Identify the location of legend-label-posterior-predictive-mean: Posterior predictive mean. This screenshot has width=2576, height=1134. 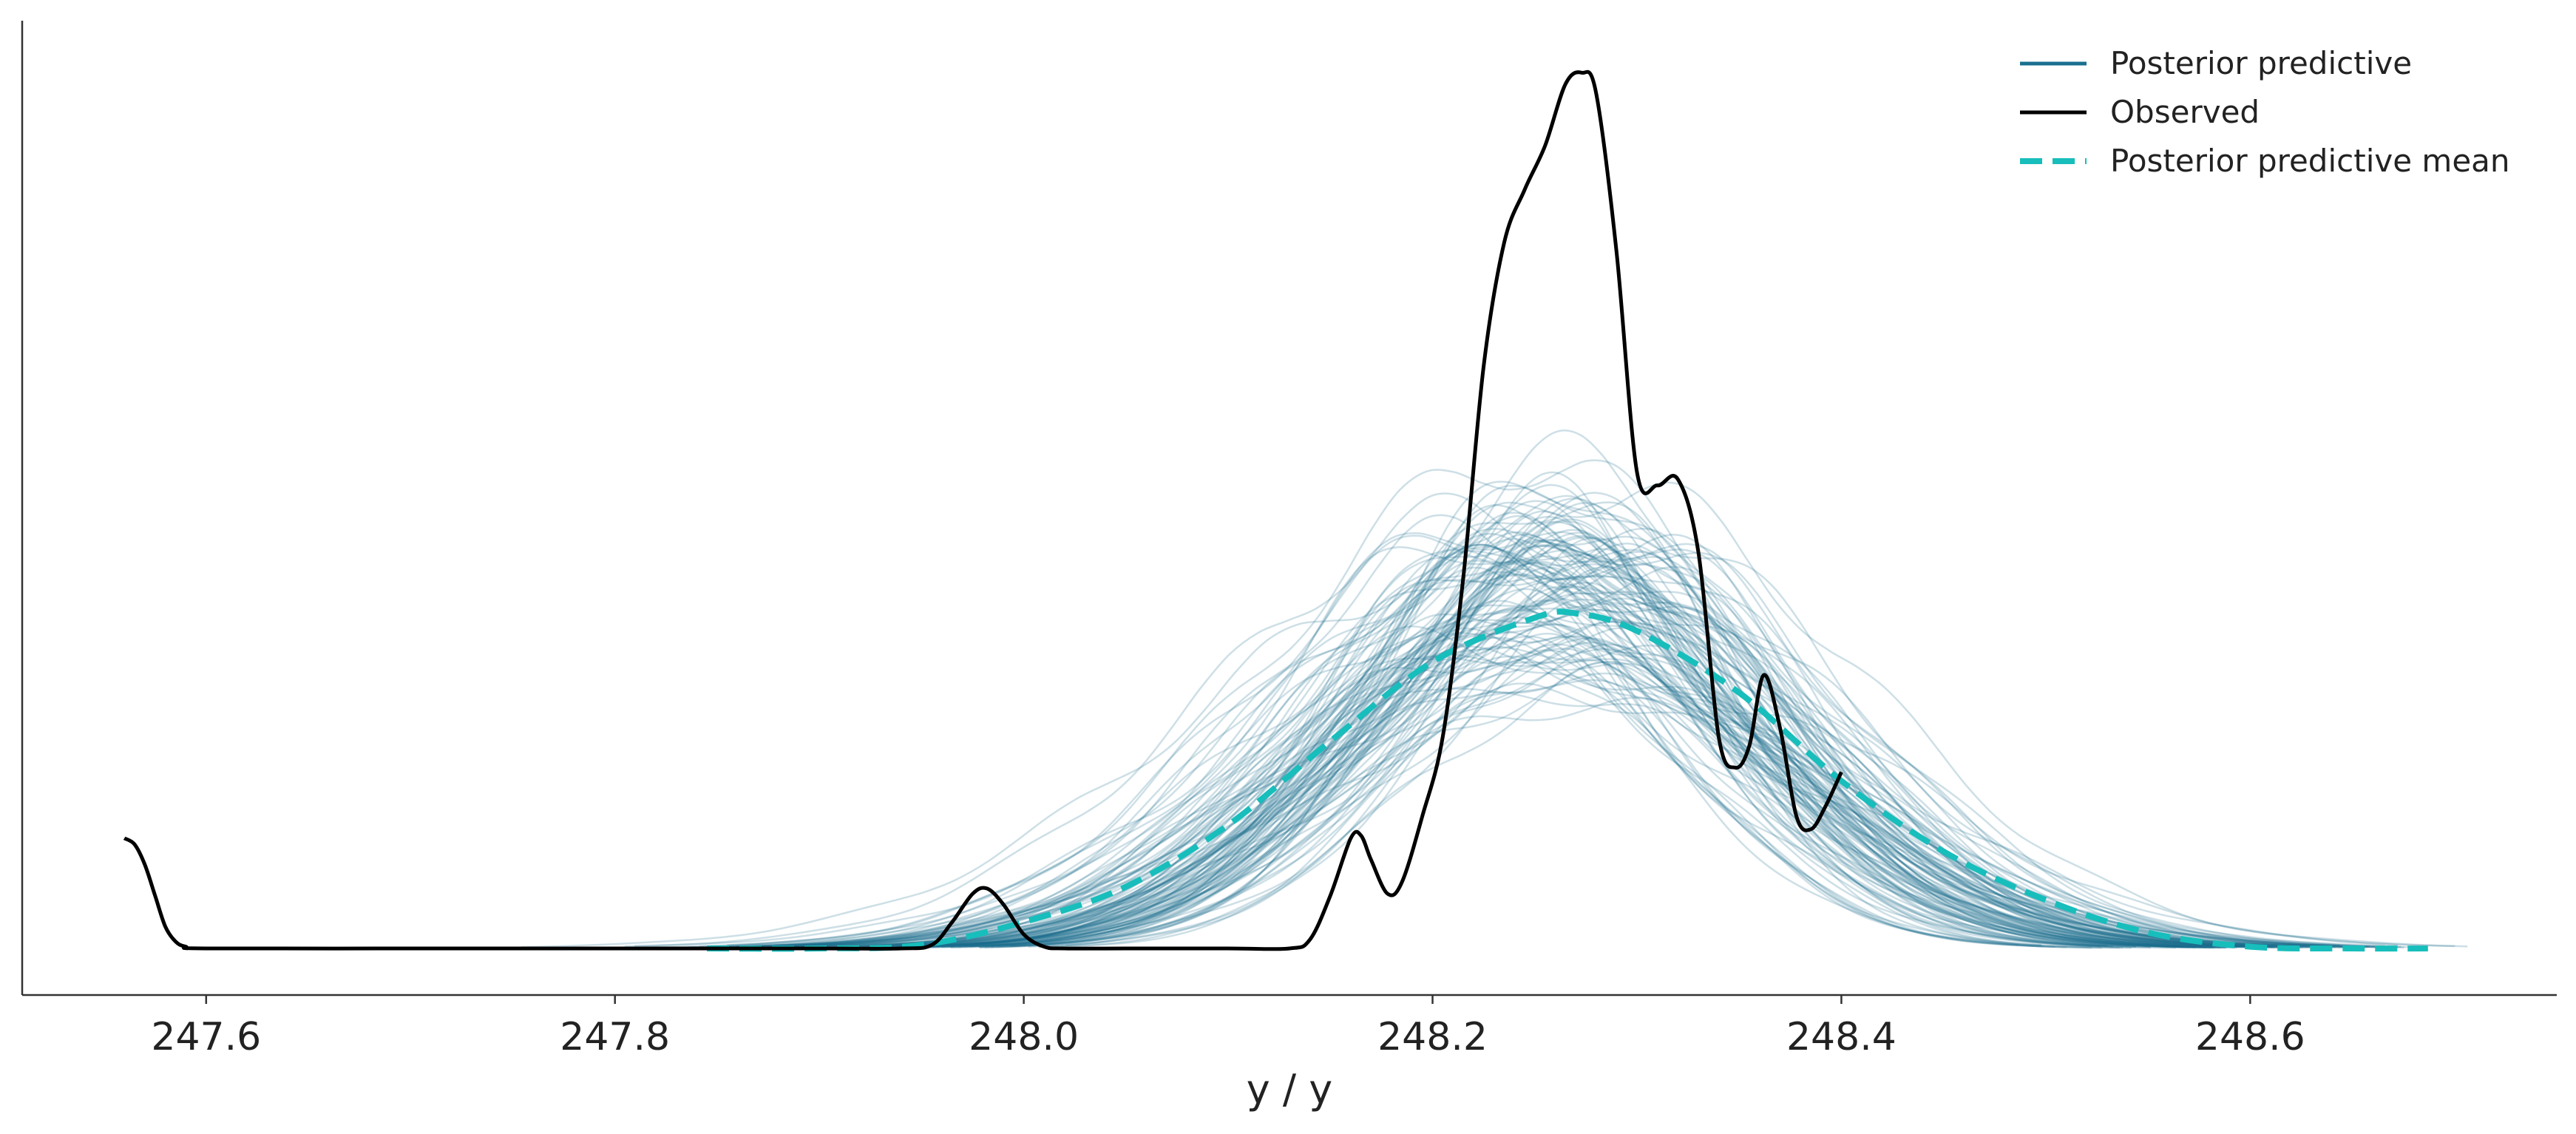
(2310, 161).